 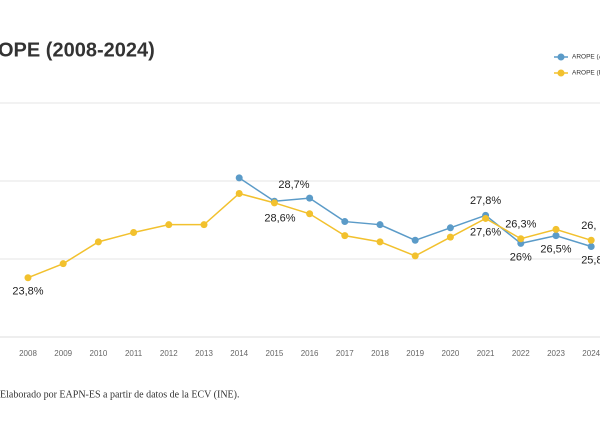 I want to click on x-tick-label: 2010, so click(x=99, y=353).